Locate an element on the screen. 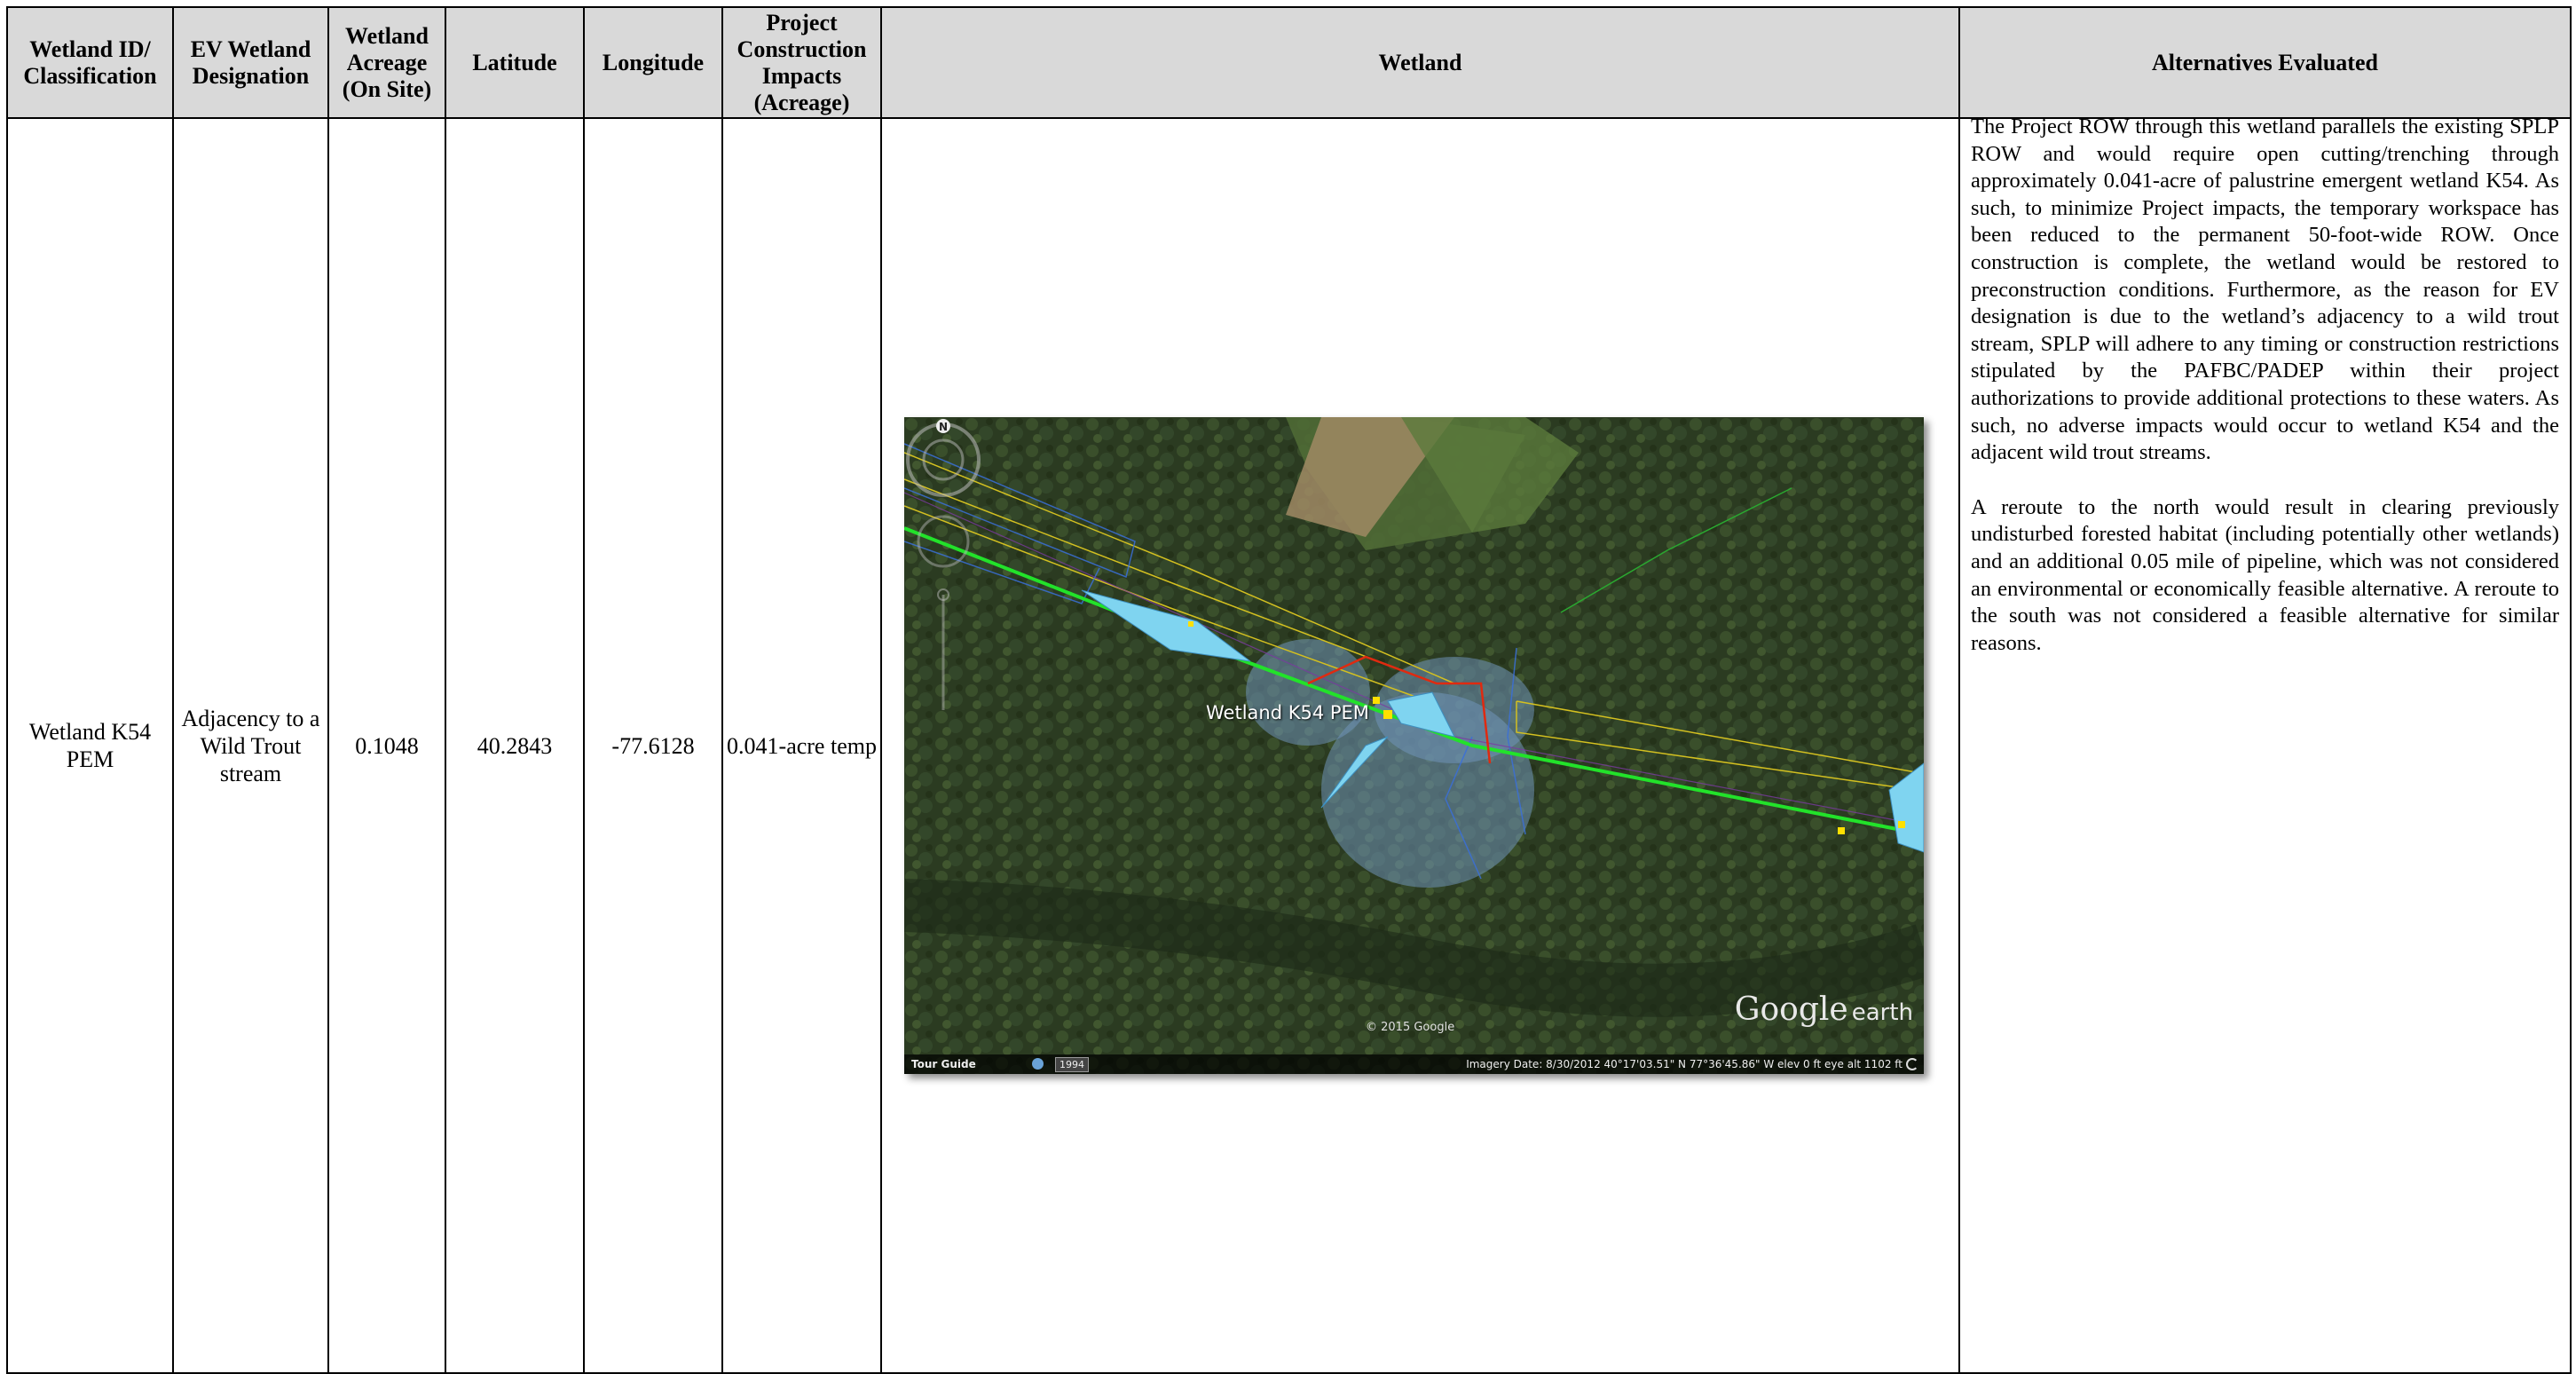 This screenshot has height=1374, width=2576. wetland-polygon is located at coordinates (1503, 721).